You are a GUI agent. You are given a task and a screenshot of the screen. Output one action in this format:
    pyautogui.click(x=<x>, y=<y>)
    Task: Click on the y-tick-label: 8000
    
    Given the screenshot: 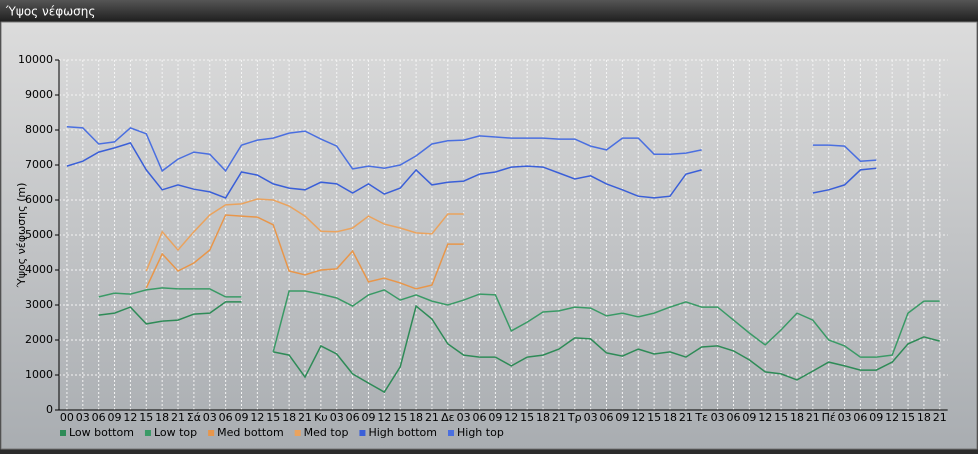 What is the action you would take?
    pyautogui.click(x=39, y=129)
    